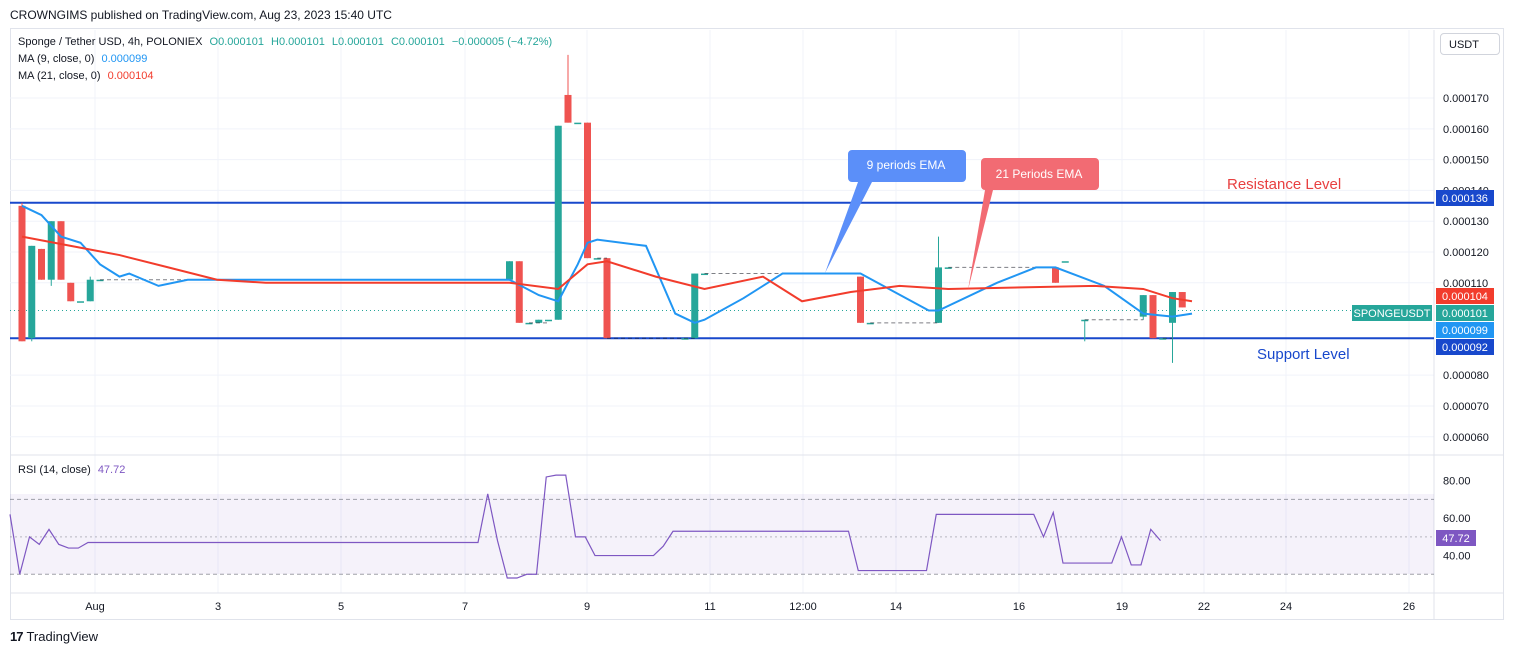 The height and width of the screenshot is (655, 1515). What do you see at coordinates (1466, 407) in the screenshot?
I see `price-tick-label: 0.000070` at bounding box center [1466, 407].